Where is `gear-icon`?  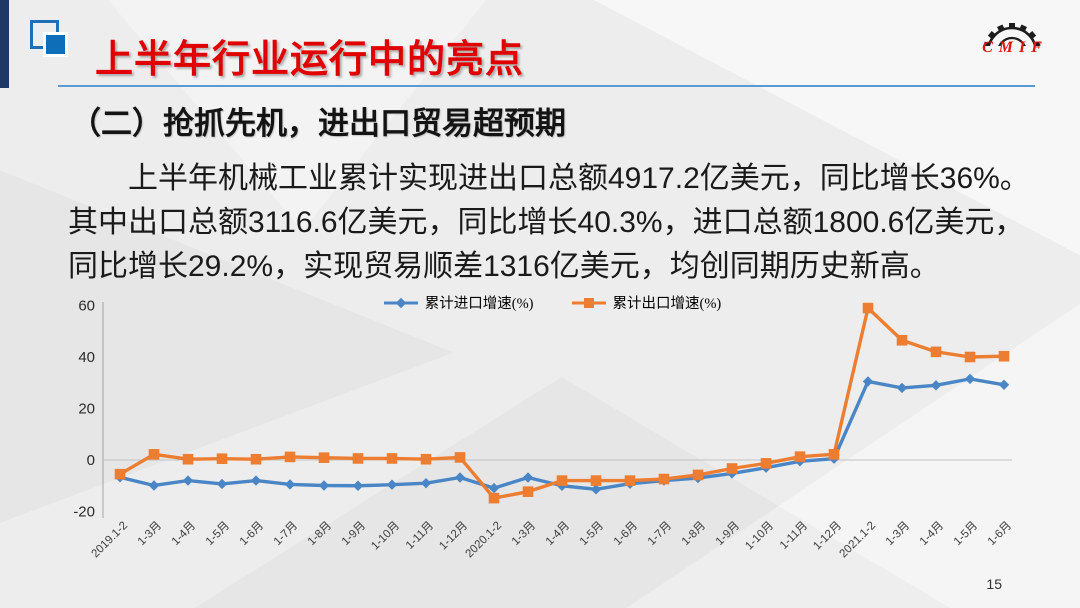 gear-icon is located at coordinates (1012, 34).